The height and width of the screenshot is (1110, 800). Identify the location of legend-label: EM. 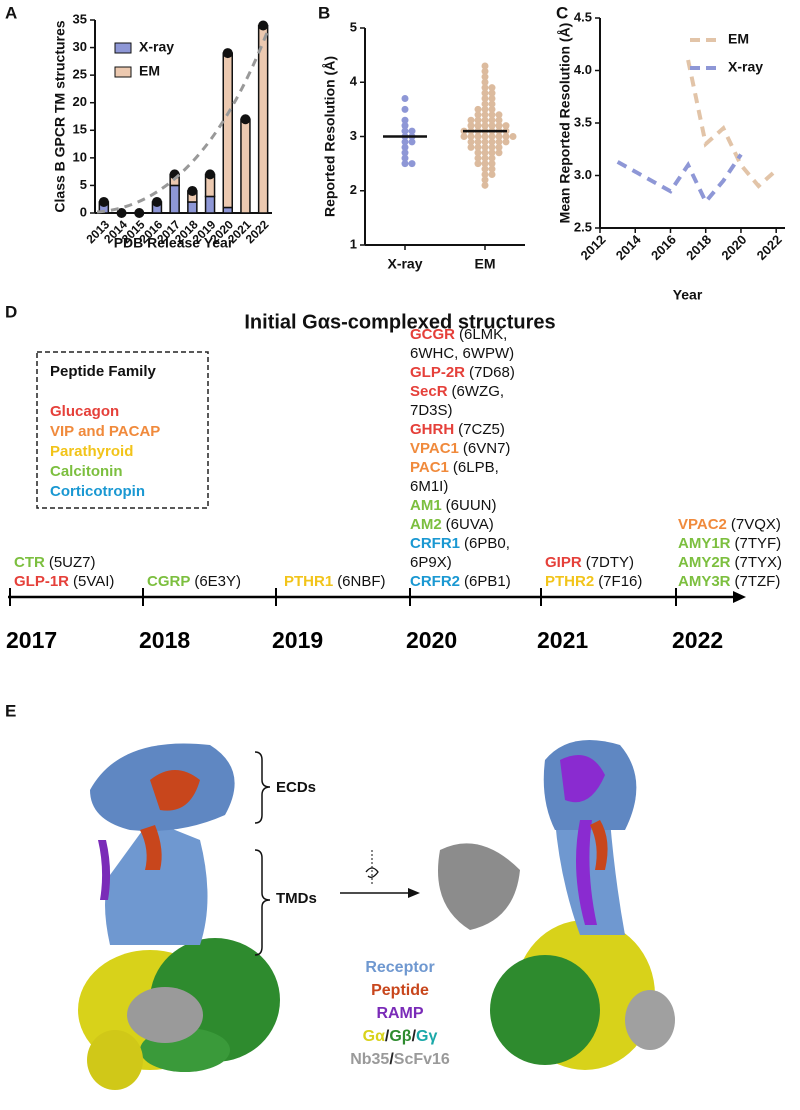
(149, 71).